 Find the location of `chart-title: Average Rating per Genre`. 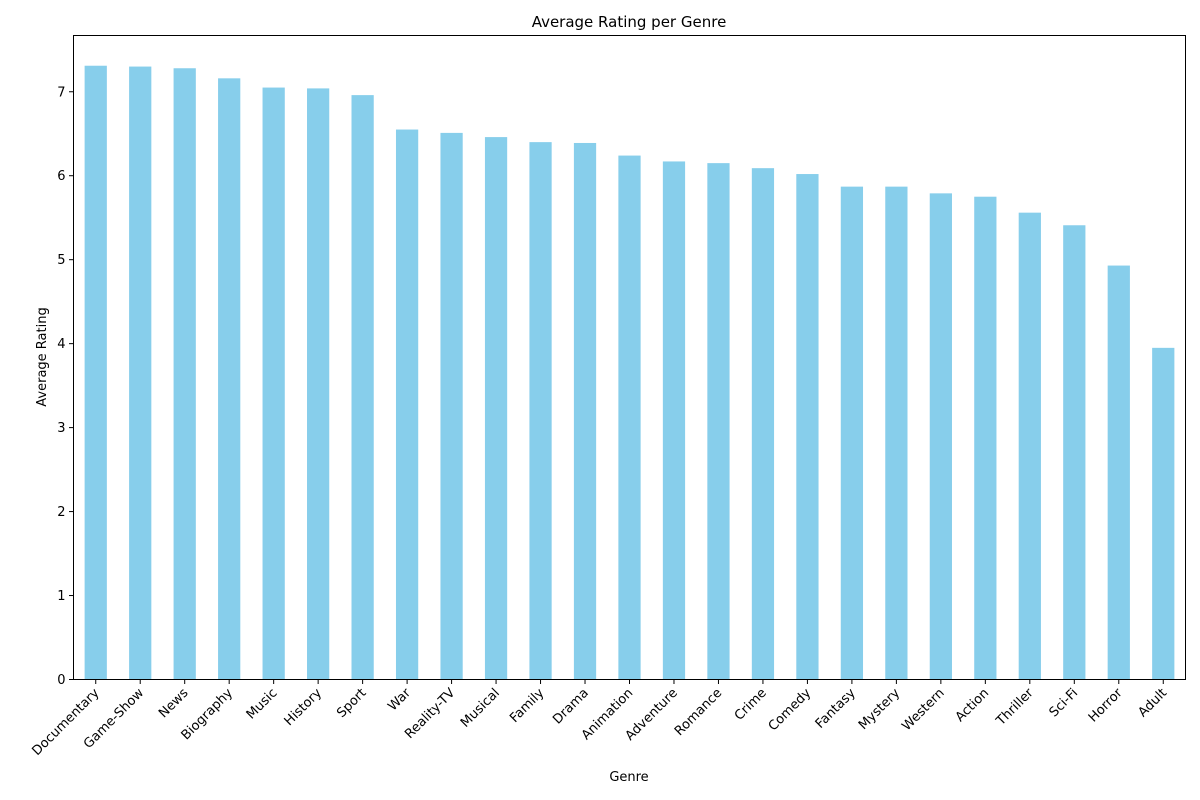

chart-title: Average Rating per Genre is located at coordinates (629, 22).